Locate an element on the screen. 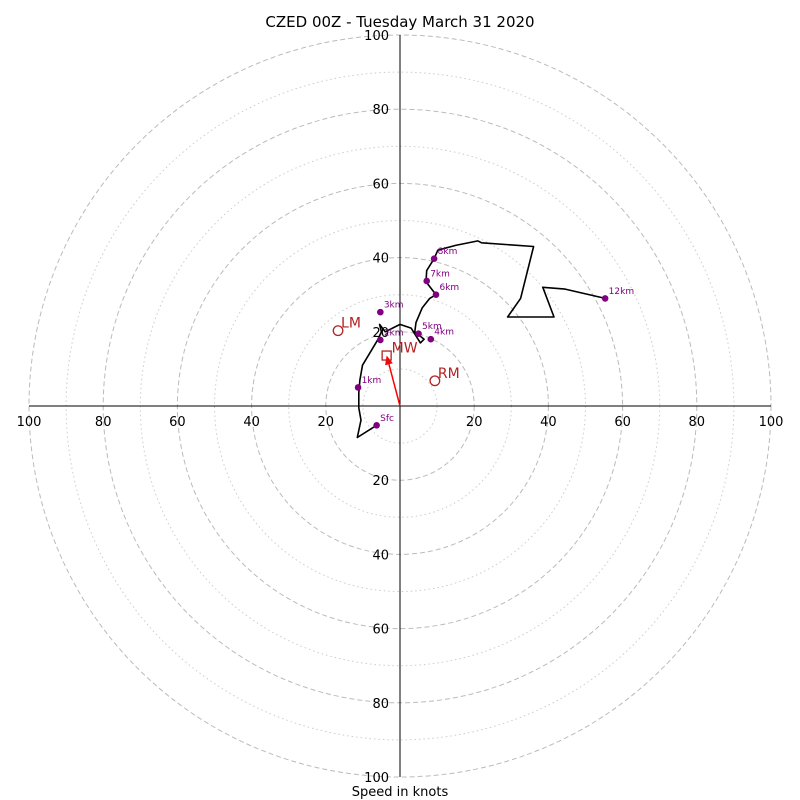 This screenshot has height=800, width=800. height-point-12km is located at coordinates (605, 298).